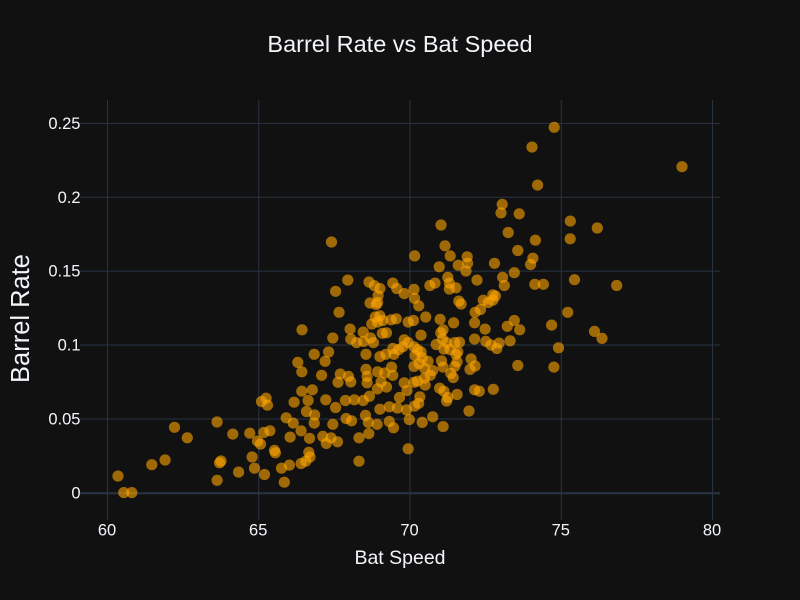 This screenshot has width=800, height=600. I want to click on svg-text: 0.25, so click(64, 124).